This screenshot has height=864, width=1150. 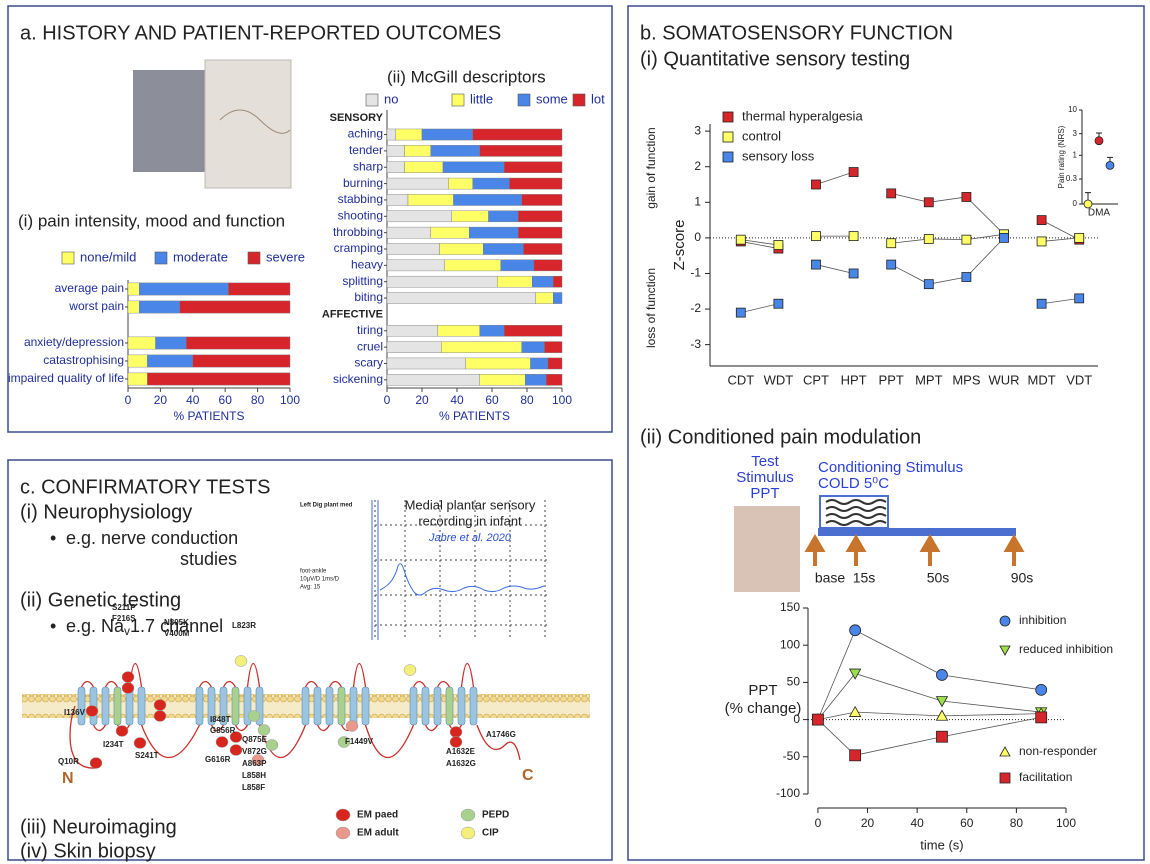 I want to click on y-tick-label: 3, so click(x=1075, y=133).